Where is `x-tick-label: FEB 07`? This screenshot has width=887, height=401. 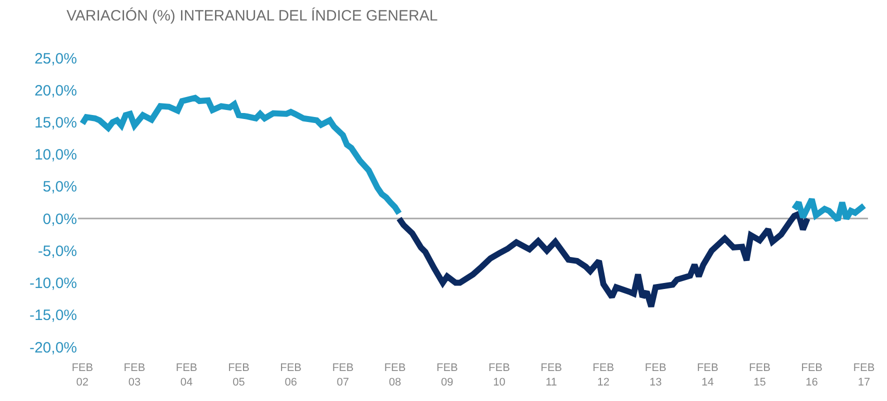 x-tick-label: FEB 07 is located at coordinates (343, 375).